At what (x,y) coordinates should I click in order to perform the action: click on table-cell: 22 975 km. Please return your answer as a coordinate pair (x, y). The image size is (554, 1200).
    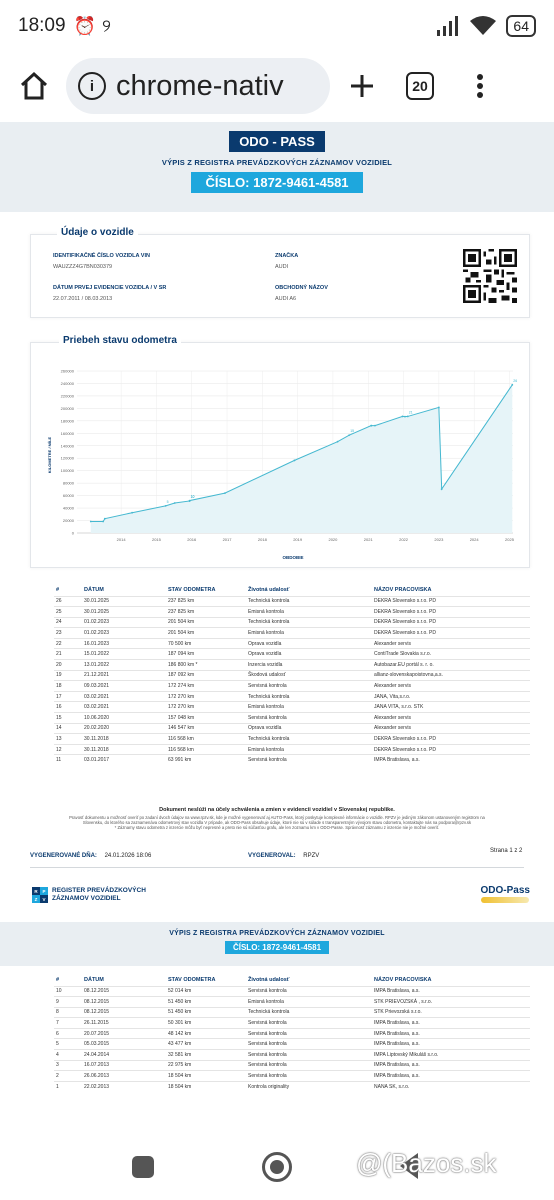
    Looking at the image, I should click on (206, 1065).